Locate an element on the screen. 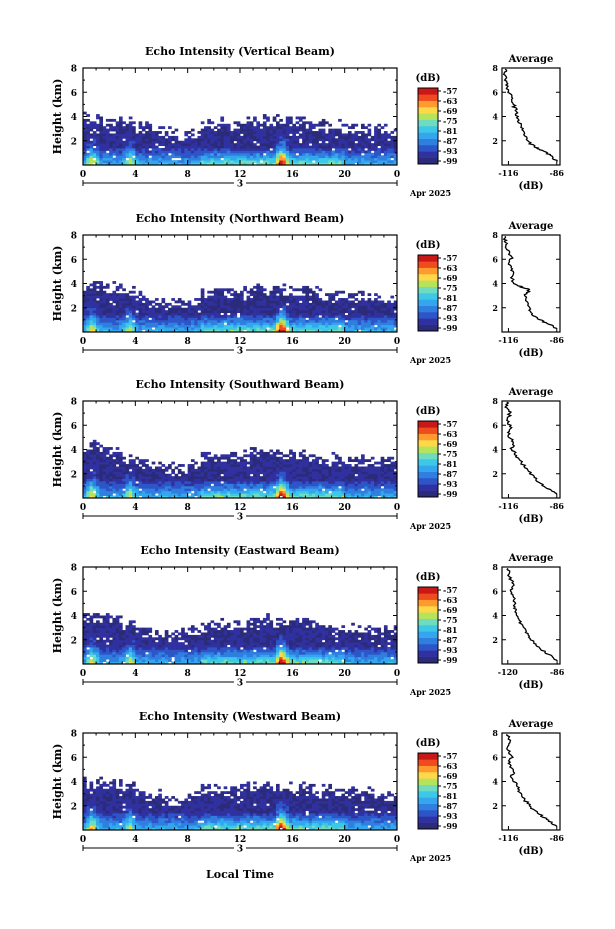  y-tick-label: 8 is located at coordinates (74, 403).